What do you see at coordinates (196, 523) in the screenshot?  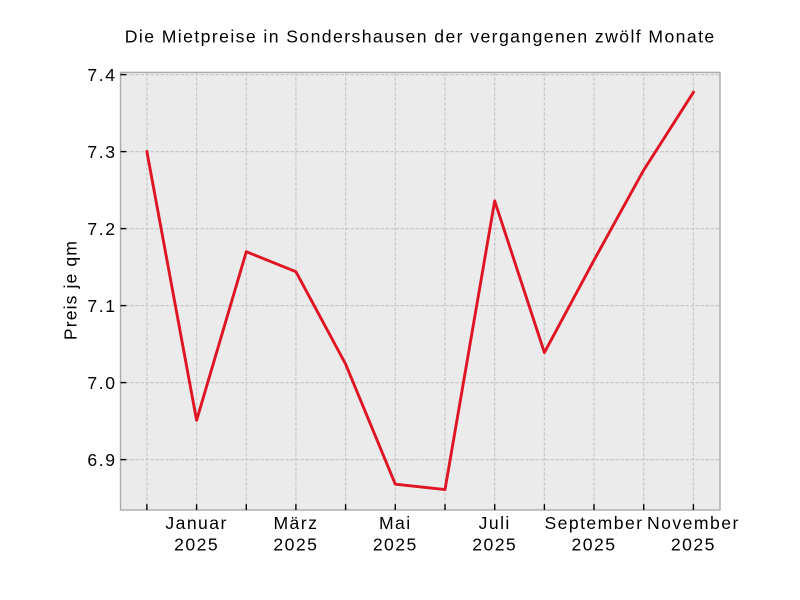 I see `svg-text: Januar` at bounding box center [196, 523].